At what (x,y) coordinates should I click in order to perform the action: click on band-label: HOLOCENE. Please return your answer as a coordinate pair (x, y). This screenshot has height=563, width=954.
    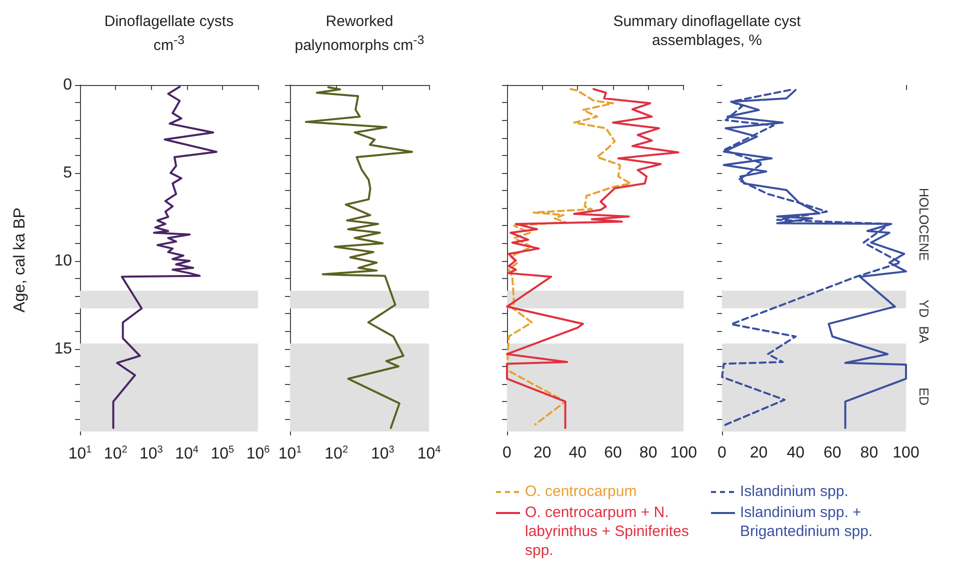
    Looking at the image, I should click on (924, 225).